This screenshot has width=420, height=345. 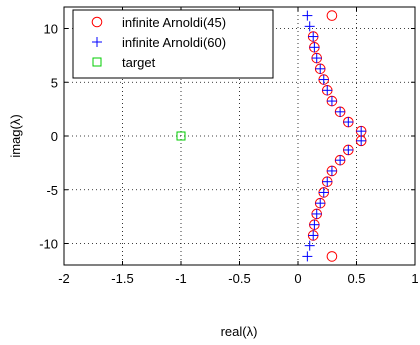 I want to click on y-tick-label: -5, so click(x=52, y=190).